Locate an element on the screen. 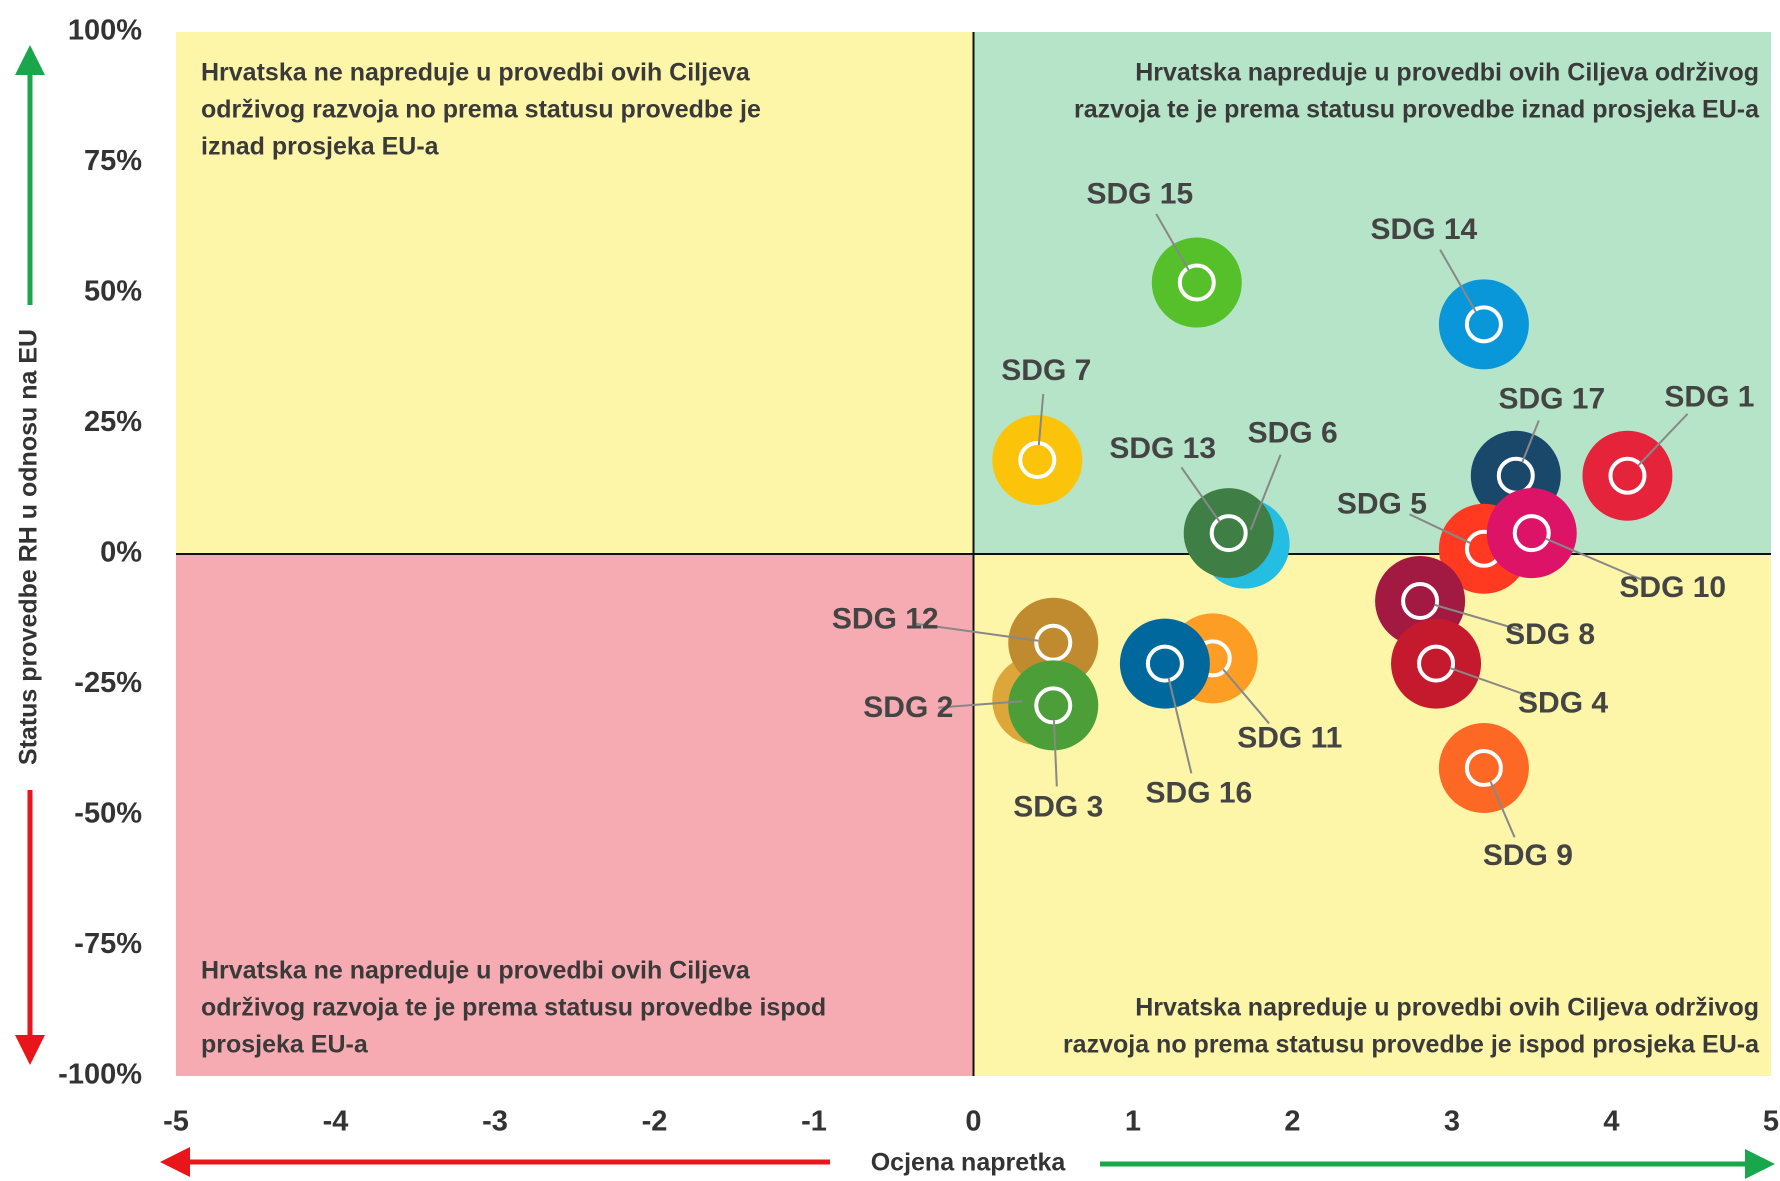  y-tick-label: 25% is located at coordinates (113, 422).